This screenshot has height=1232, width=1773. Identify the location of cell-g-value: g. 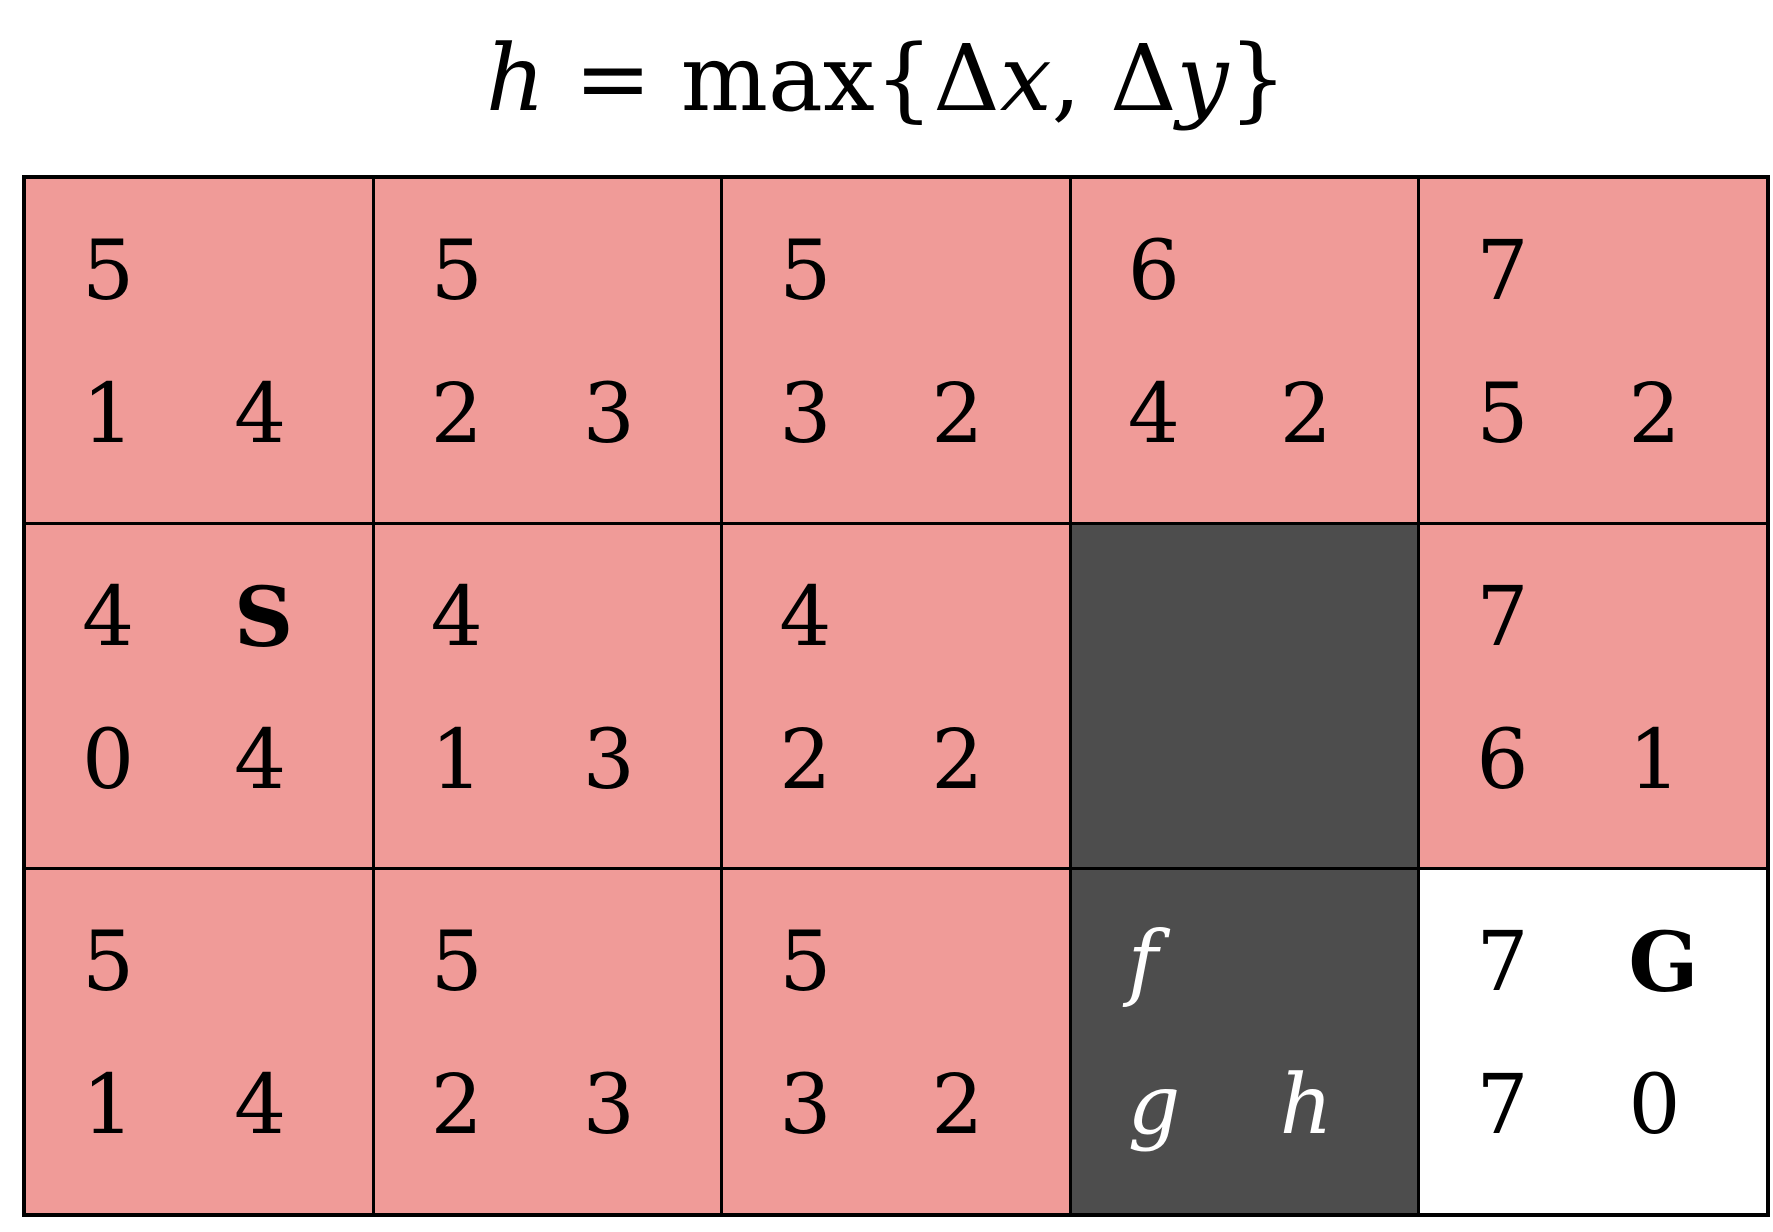
(1154, 1106).